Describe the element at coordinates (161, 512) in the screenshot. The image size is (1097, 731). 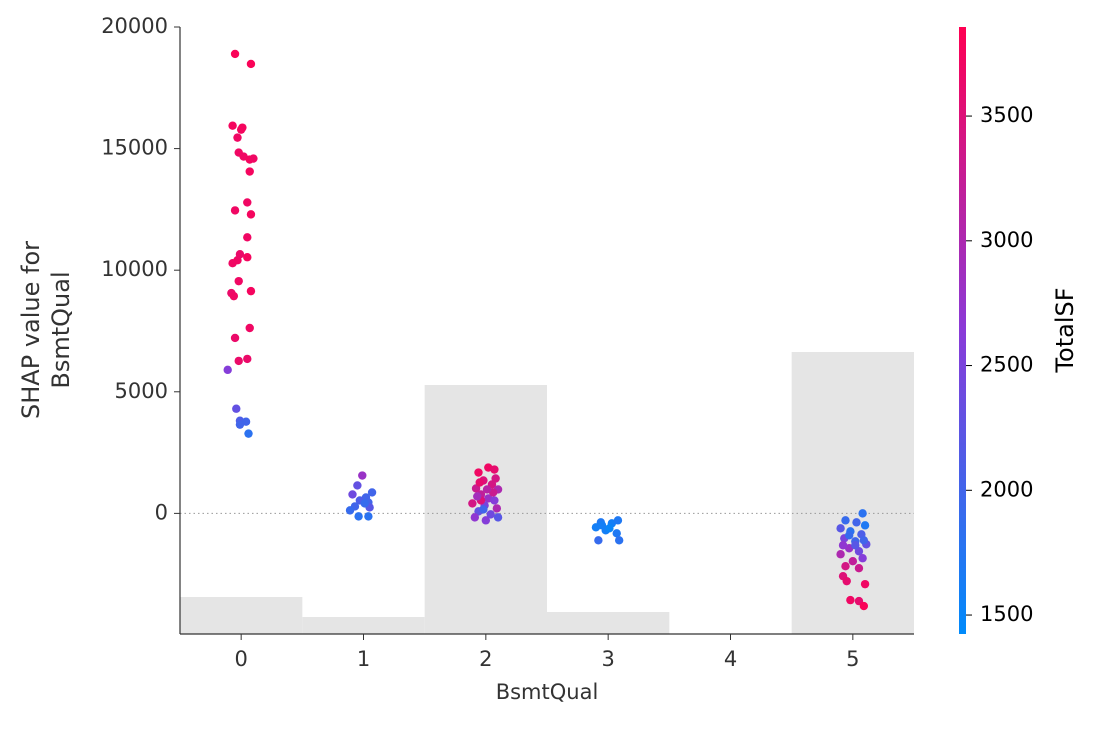
I see `y-tick-label: 0` at that location.